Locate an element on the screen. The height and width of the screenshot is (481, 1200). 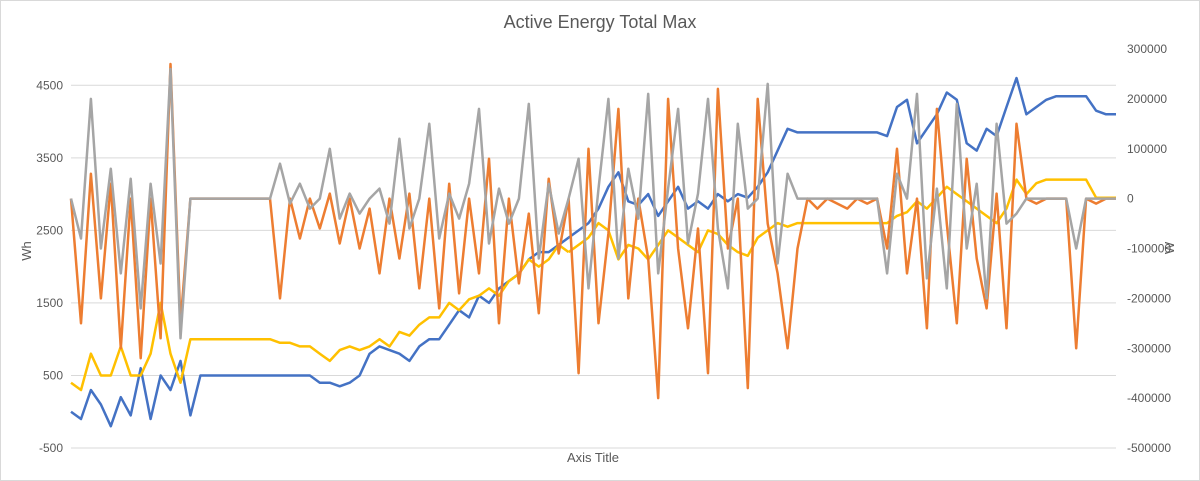
y-axis-right-label: W is located at coordinates (1169, 247).